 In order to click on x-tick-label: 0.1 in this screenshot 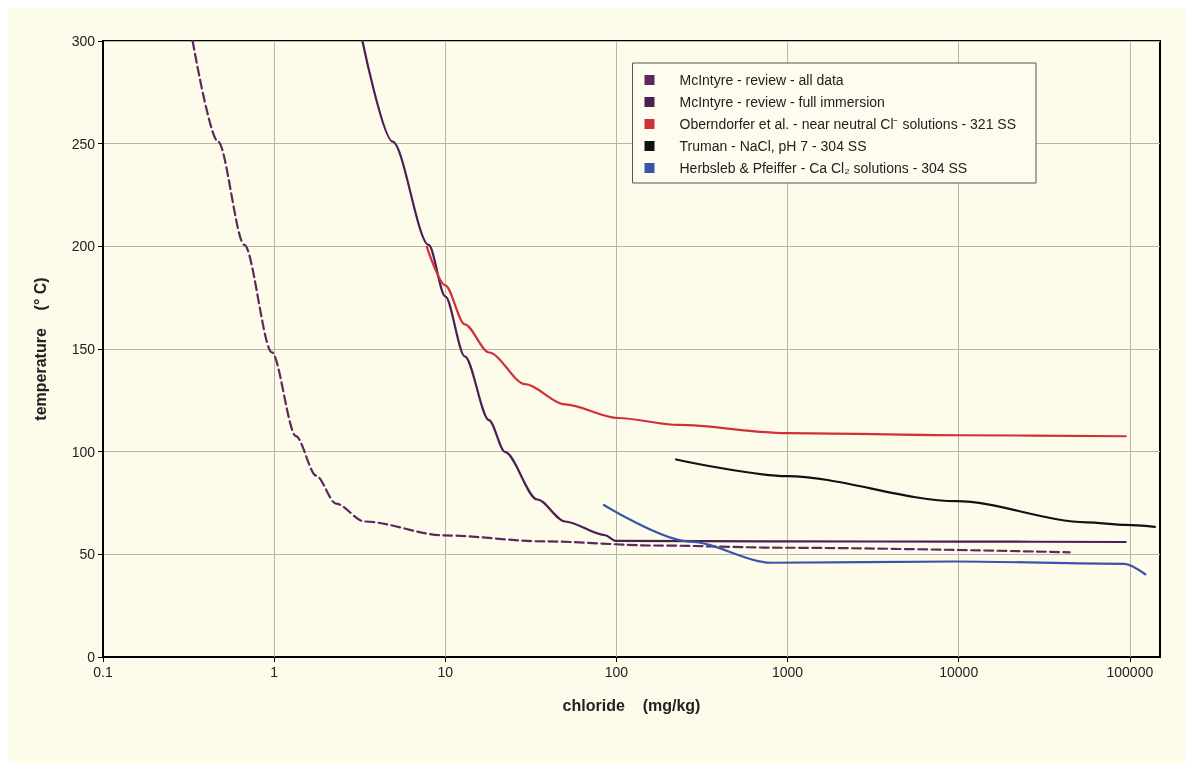, I will do `click(103, 672)`.